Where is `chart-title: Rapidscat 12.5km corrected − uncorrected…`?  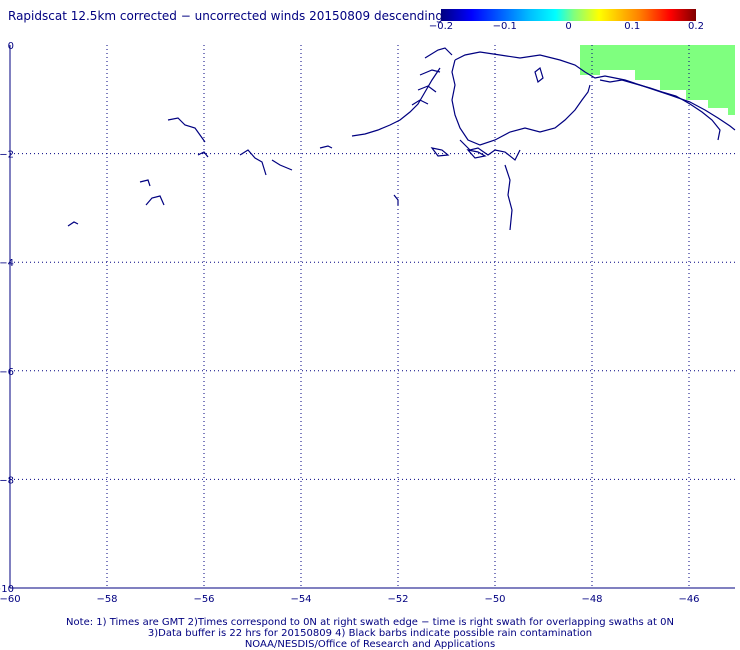 chart-title: Rapidscat 12.5km corrected − uncorrected… is located at coordinates (225, 16).